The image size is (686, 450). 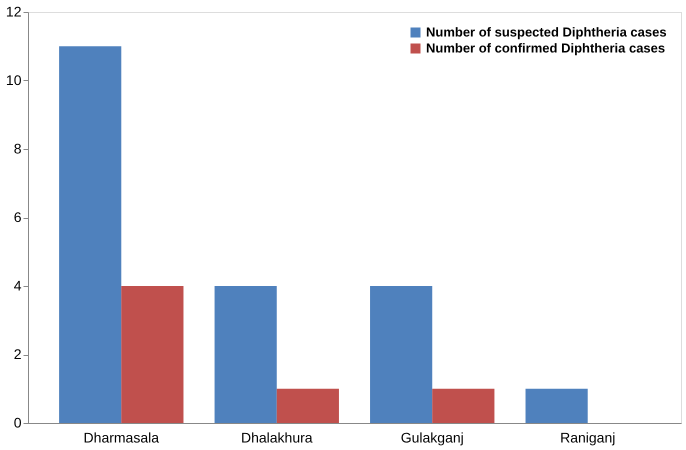 I want to click on y-tick-label: 6, so click(x=18, y=217).